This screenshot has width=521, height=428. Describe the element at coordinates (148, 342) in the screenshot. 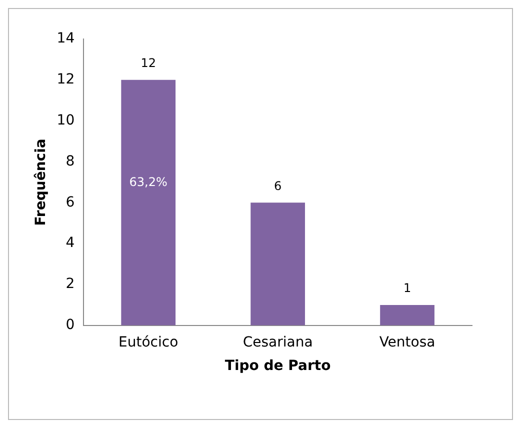

I see `x-tick-label: Eutócico` at that location.